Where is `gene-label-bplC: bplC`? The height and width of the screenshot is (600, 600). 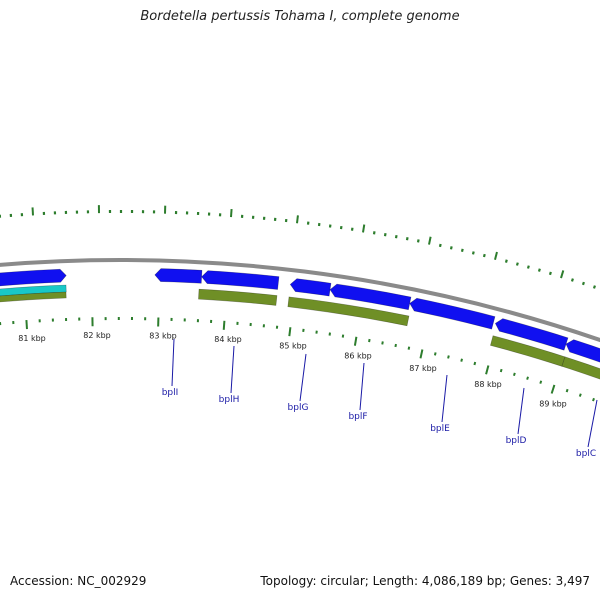 gene-label-bplC: bplC is located at coordinates (586, 454).